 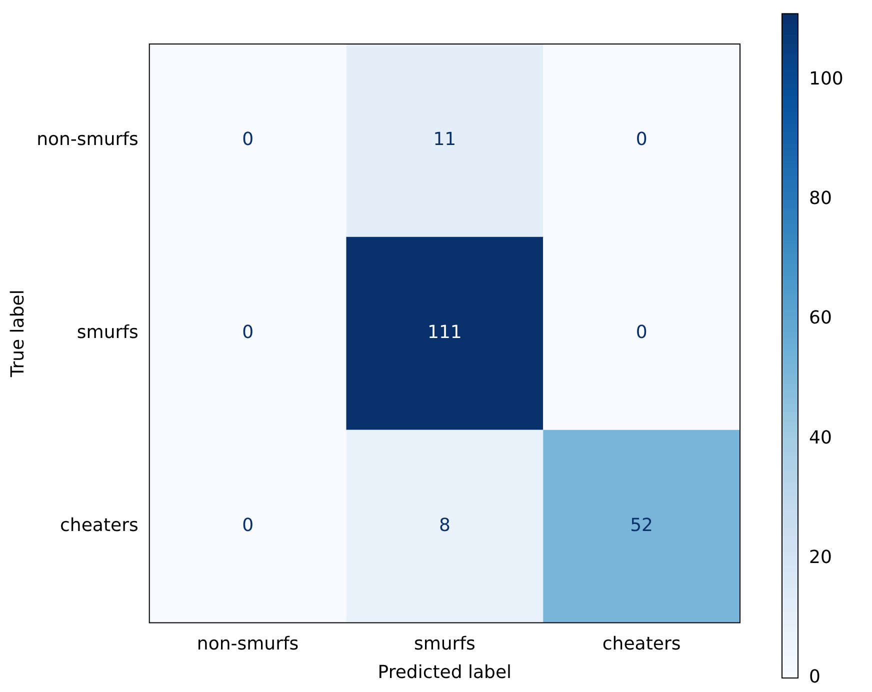 What do you see at coordinates (444, 139) in the screenshot?
I see `data-label: 11` at bounding box center [444, 139].